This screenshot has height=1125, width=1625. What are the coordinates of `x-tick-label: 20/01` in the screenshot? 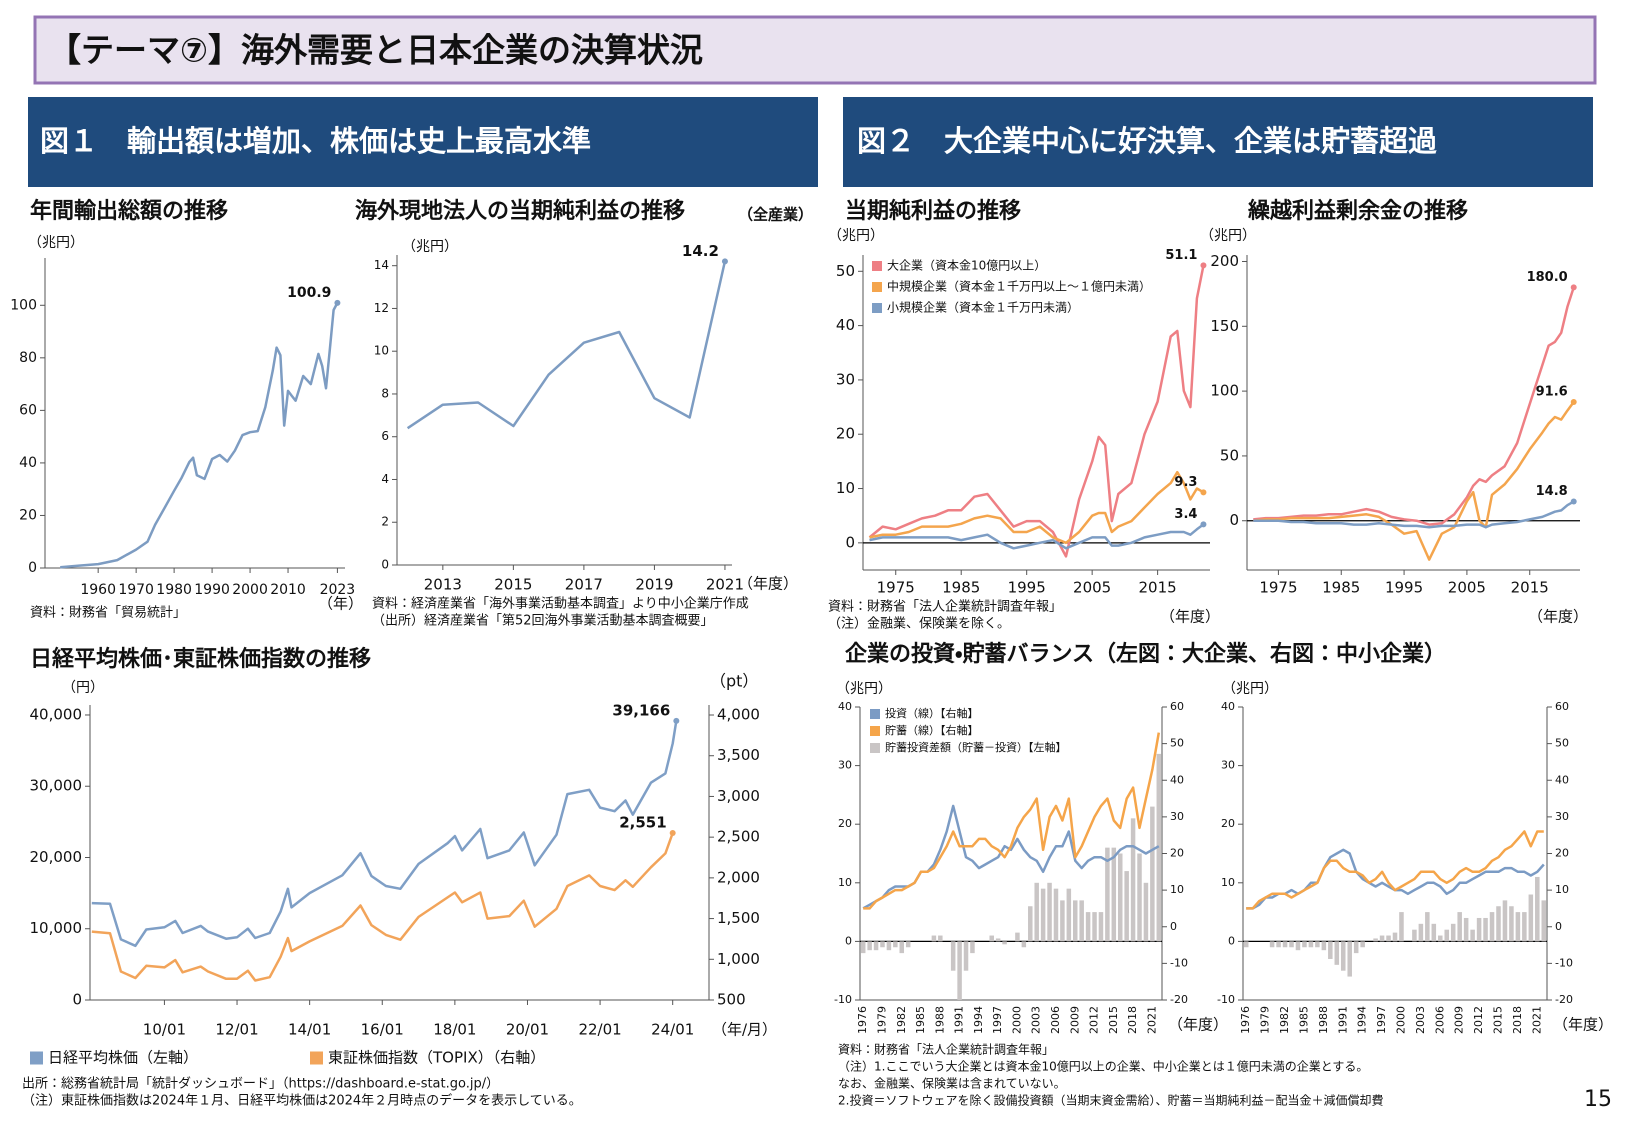 It's located at (527, 1030).